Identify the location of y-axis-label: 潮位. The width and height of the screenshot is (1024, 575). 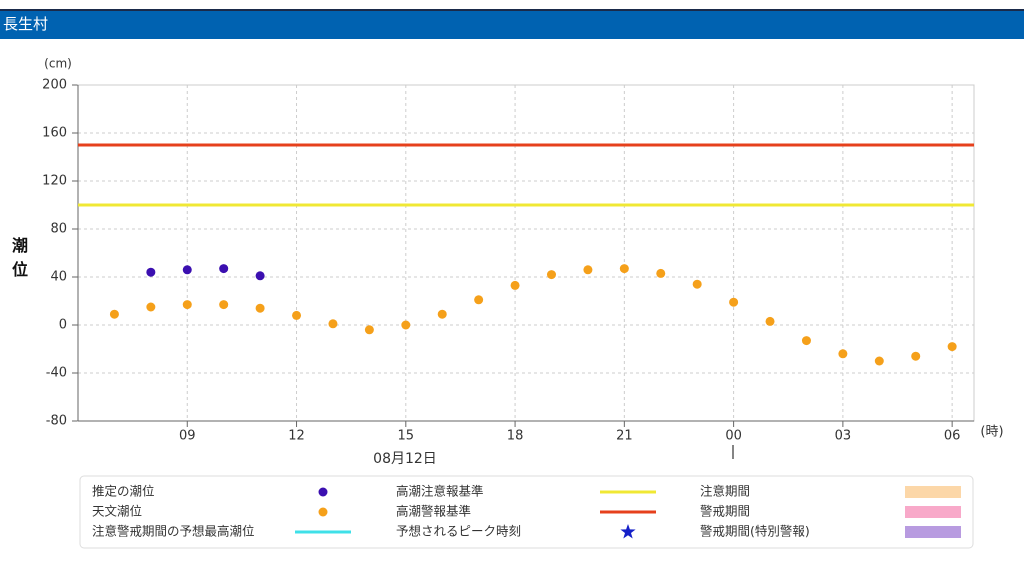
(20, 257).